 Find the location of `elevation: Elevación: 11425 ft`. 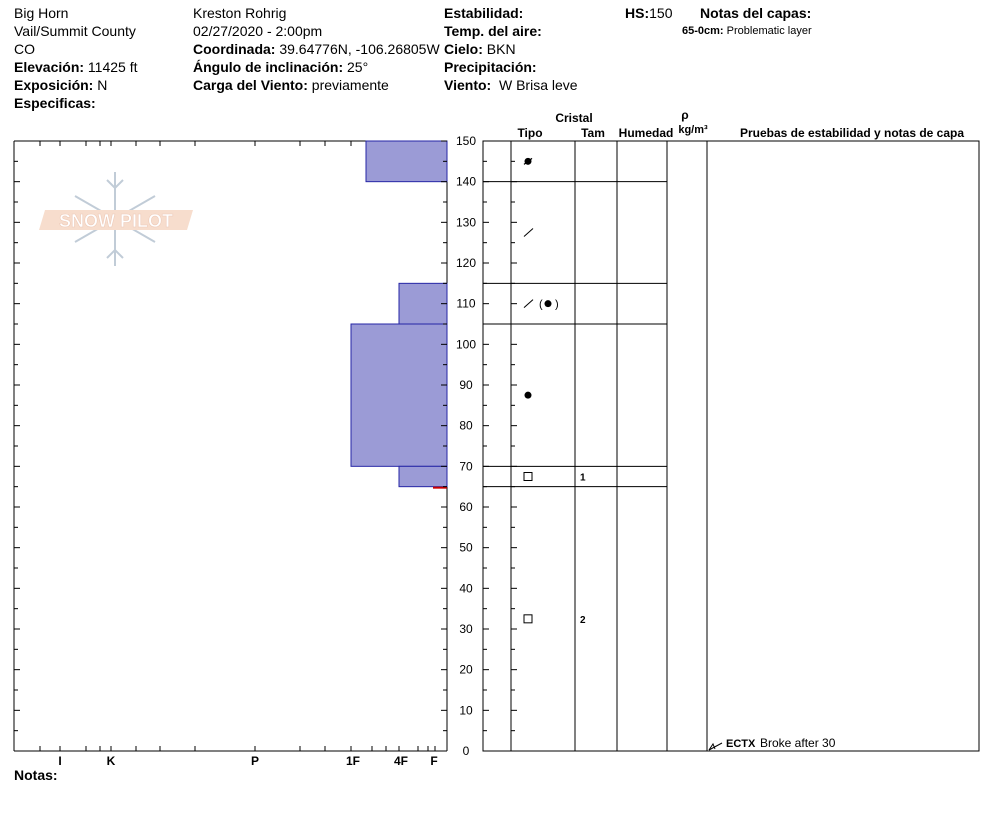

elevation: Elevación: 11425 ft is located at coordinates (75, 67).